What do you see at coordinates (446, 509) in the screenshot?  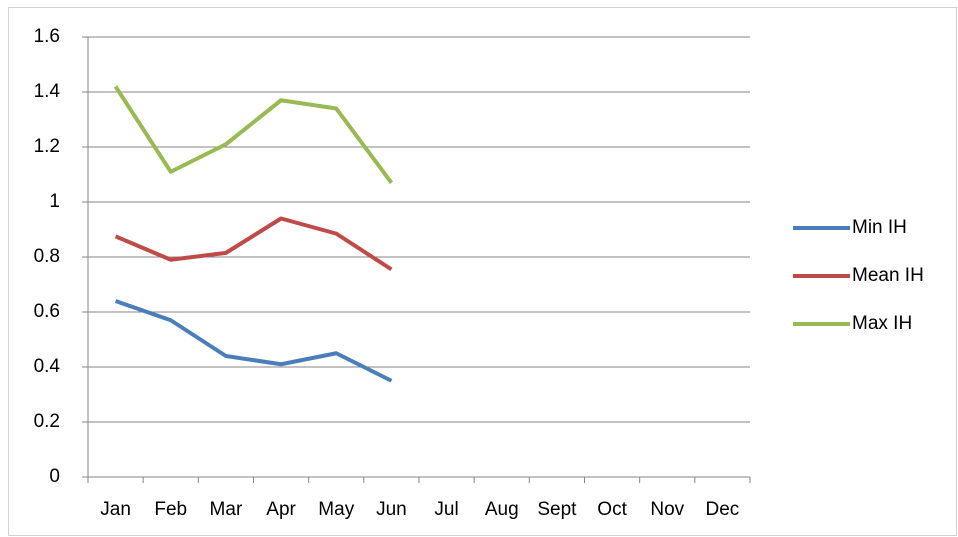 I see `x-tick-label: Jul` at bounding box center [446, 509].